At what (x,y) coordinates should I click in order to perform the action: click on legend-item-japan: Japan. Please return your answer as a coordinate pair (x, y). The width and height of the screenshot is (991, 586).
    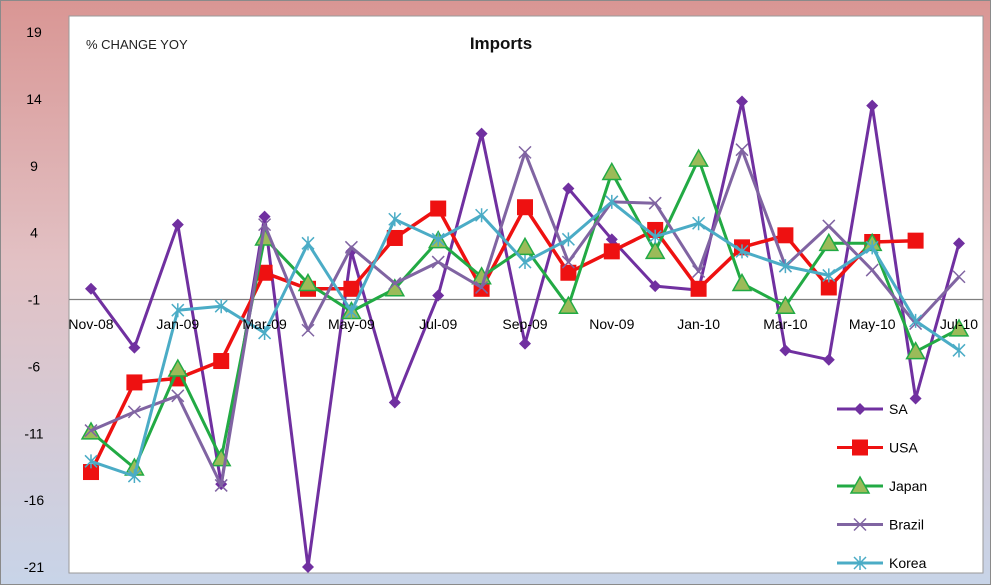
    Looking at the image, I should click on (882, 484).